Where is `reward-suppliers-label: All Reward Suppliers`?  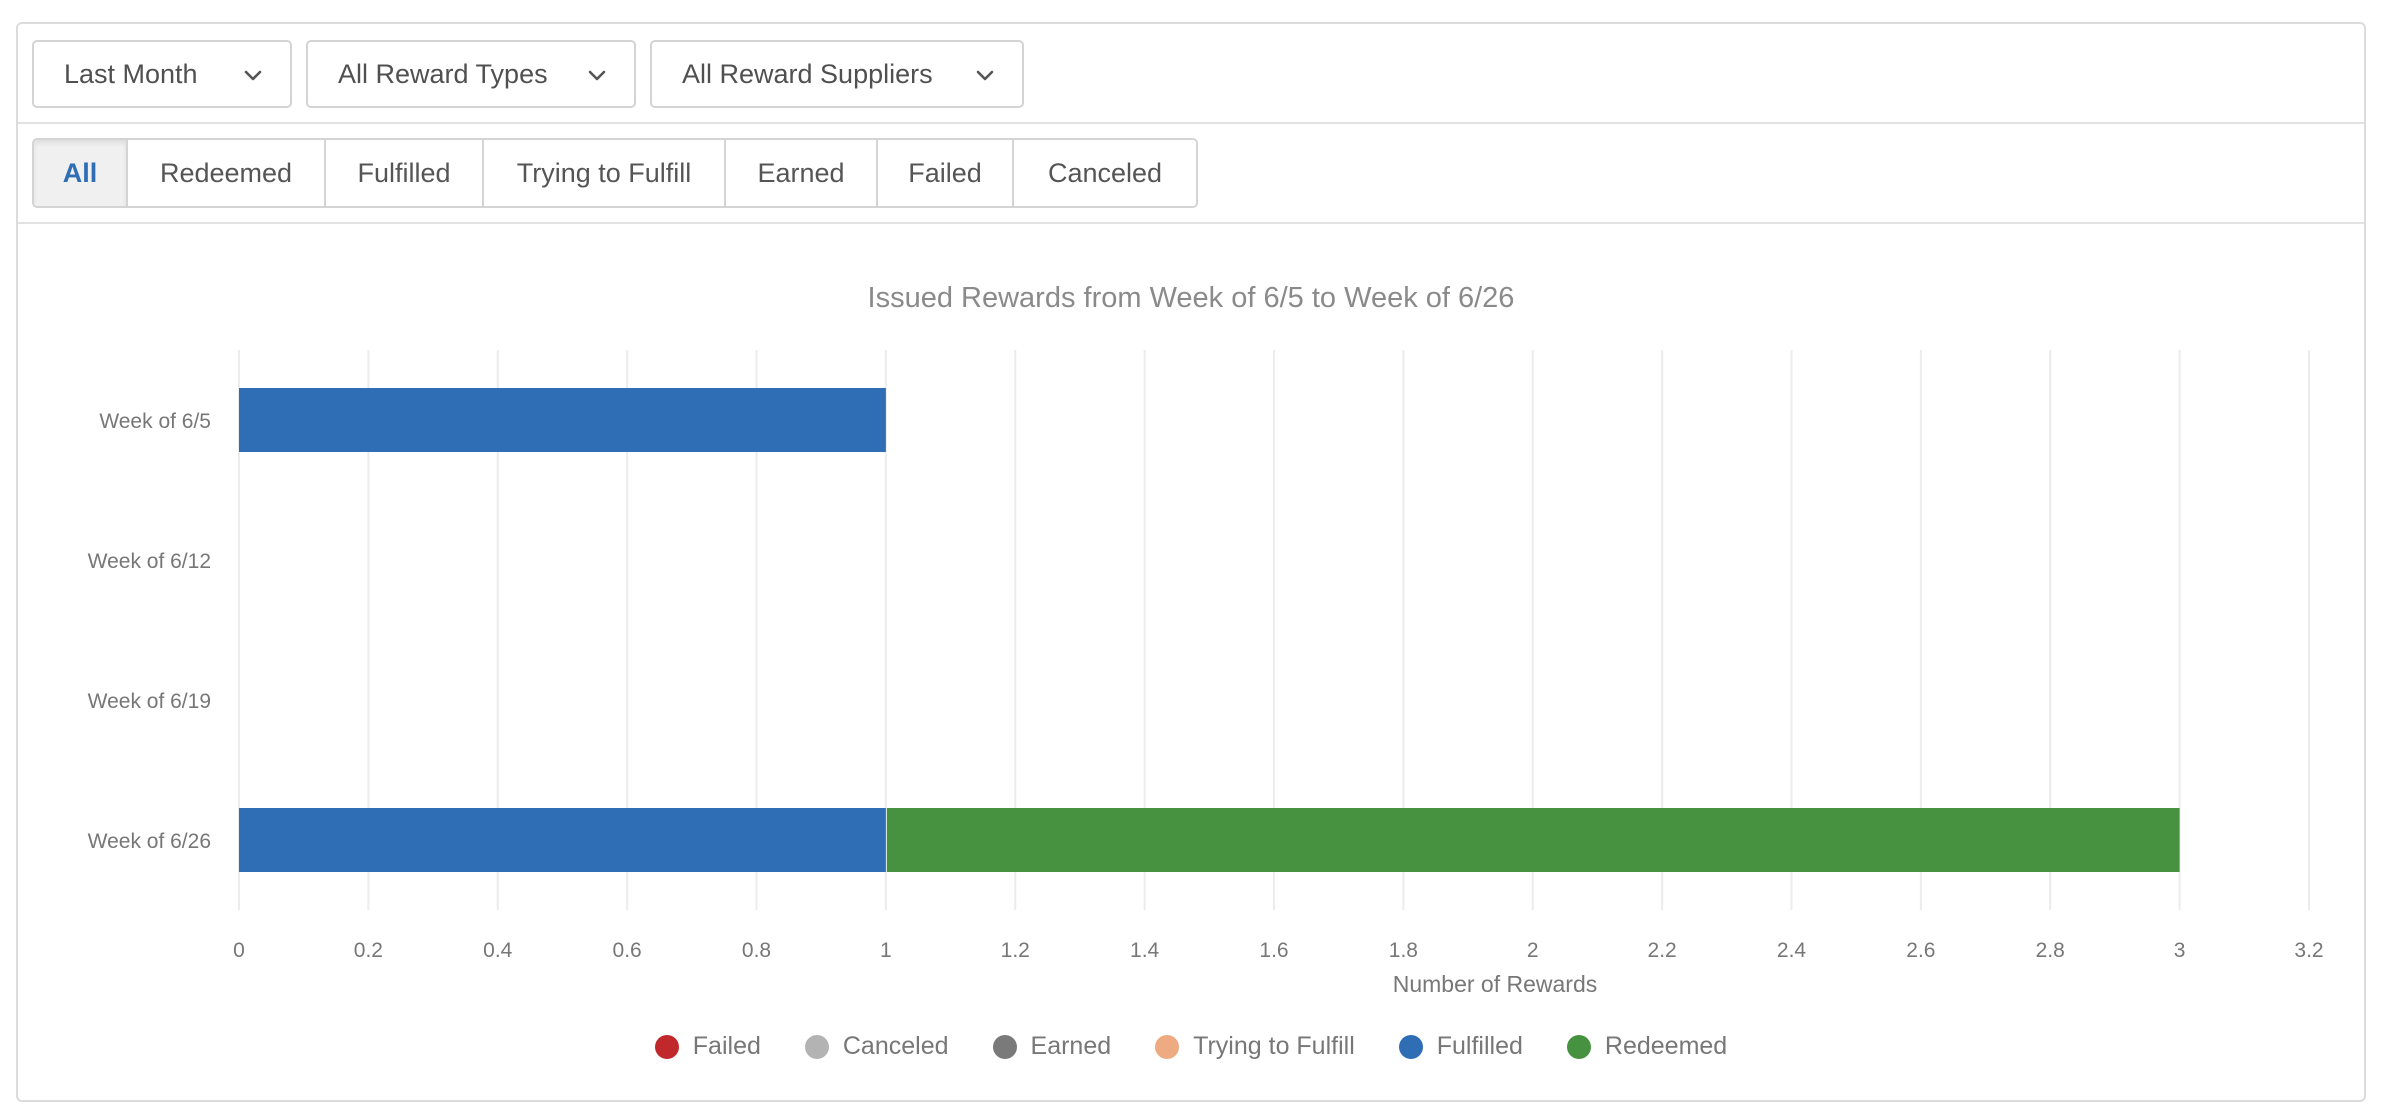 reward-suppliers-label: All Reward Suppliers is located at coordinates (807, 73).